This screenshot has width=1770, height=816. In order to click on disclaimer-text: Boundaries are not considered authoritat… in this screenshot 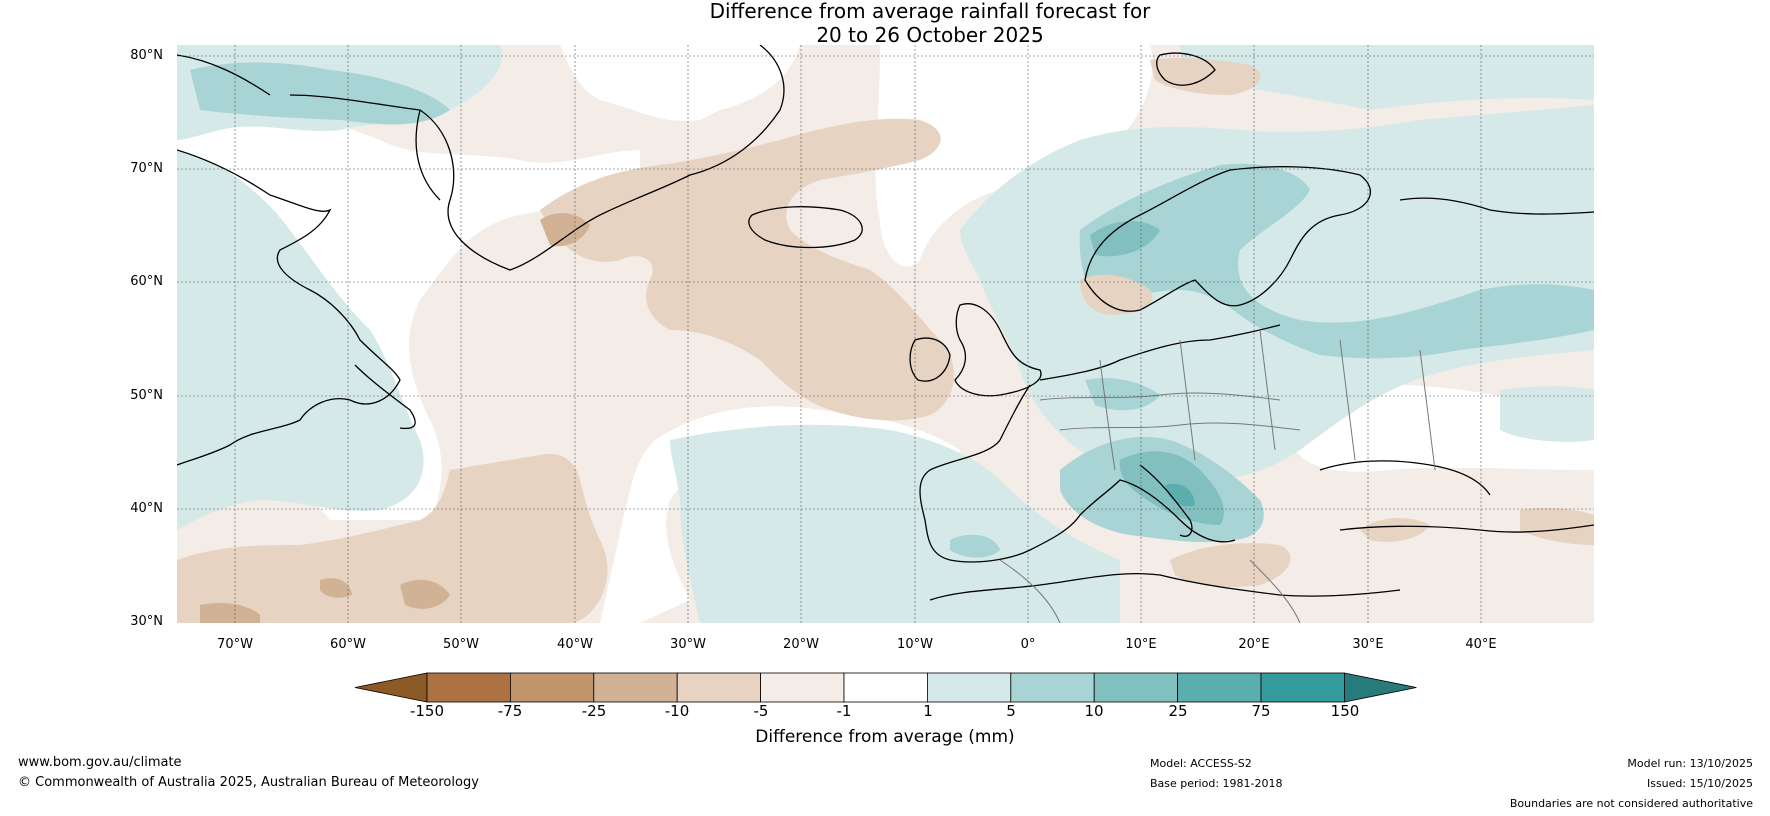, I will do `click(1631, 803)`.